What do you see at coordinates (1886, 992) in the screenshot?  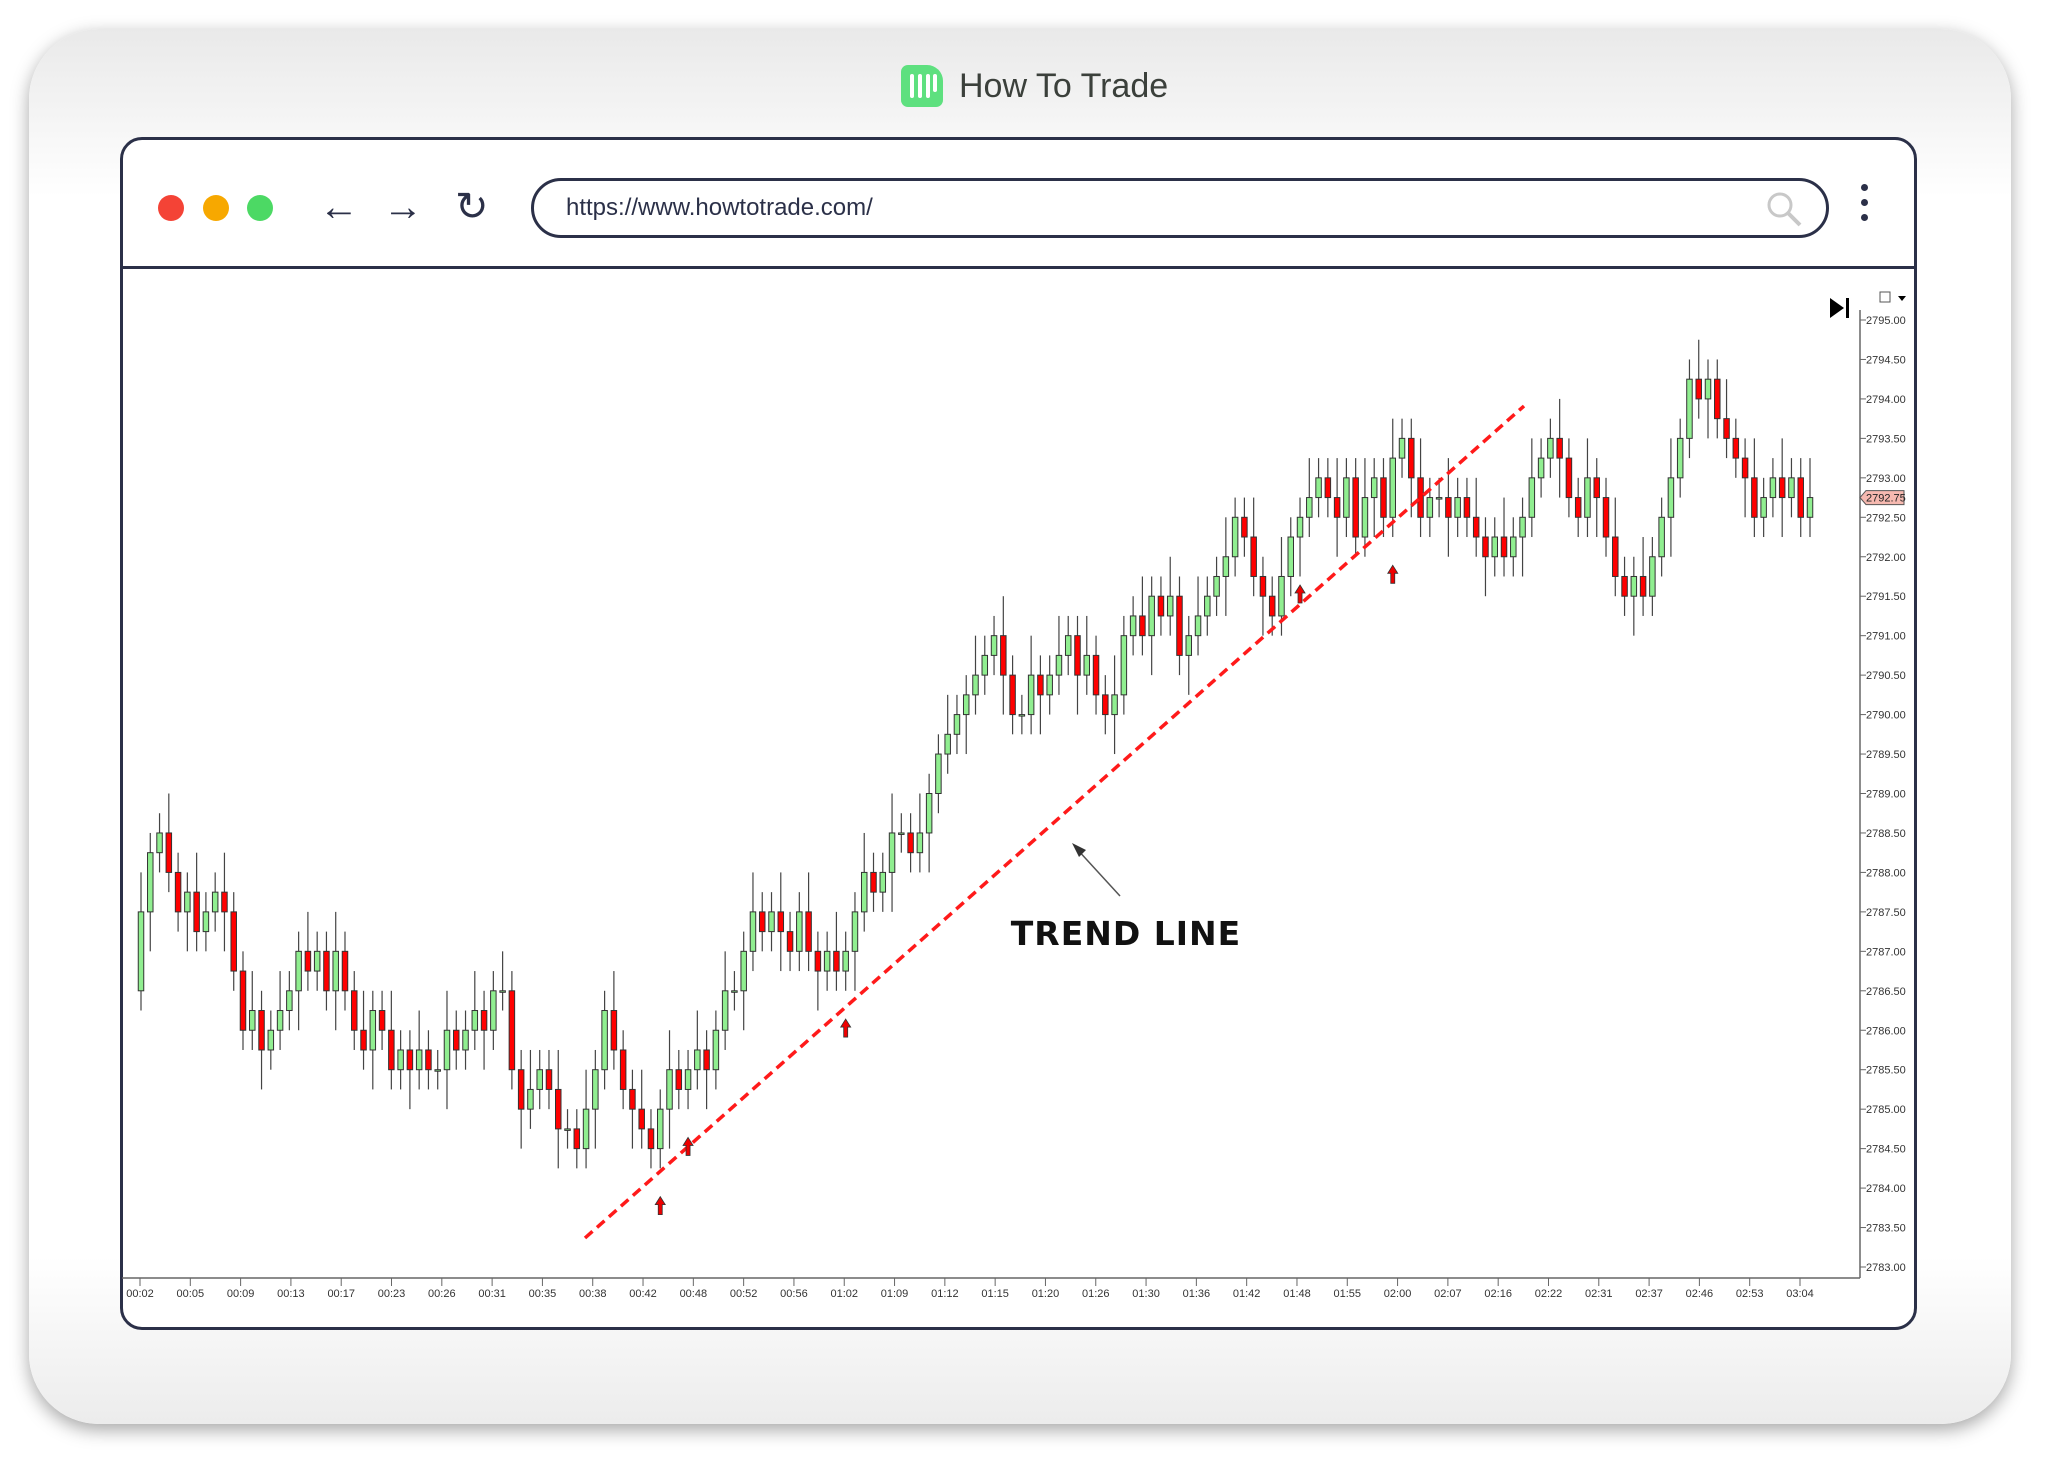 I see `y-tick-label: 2786.50` at bounding box center [1886, 992].